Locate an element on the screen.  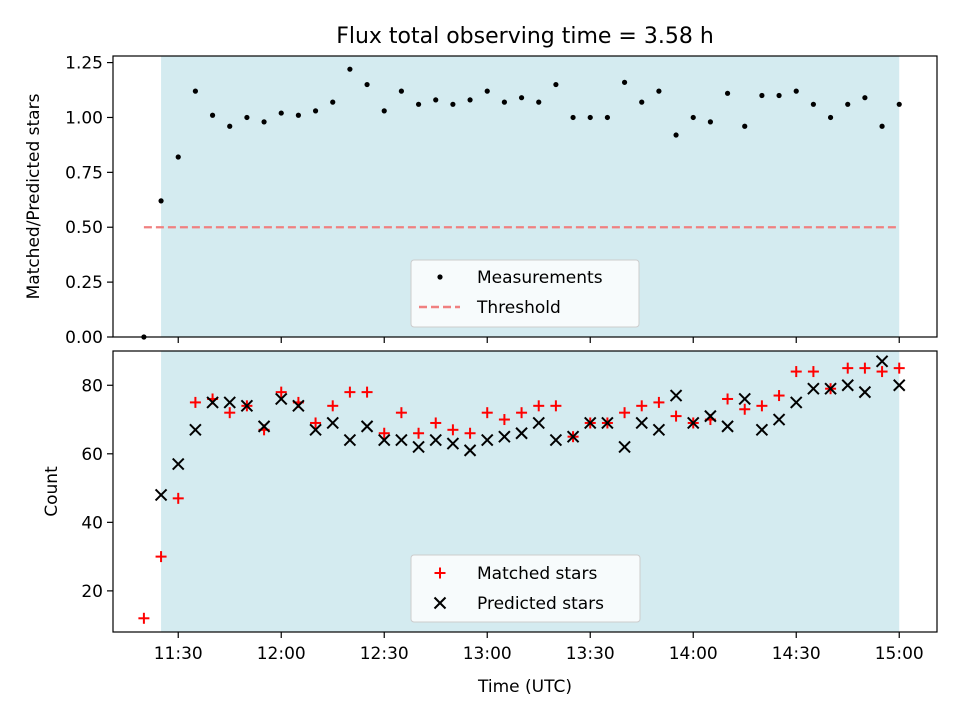
bottom-x-ticks: 11:30 12:00 12:30 13:00 13:30 14:00 14:30 15:00 is located at coordinates (539, 648).